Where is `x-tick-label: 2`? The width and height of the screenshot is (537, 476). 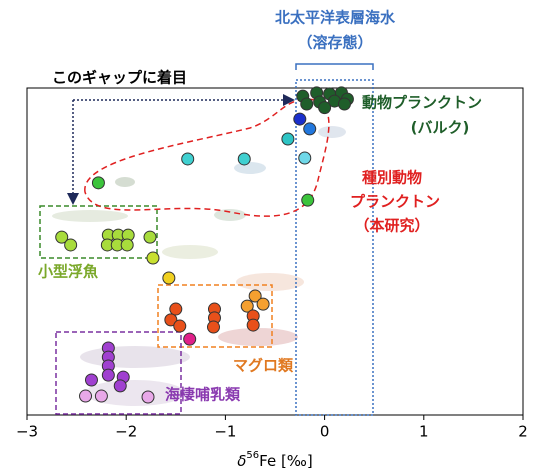
x-tick-label: 2 is located at coordinates (523, 432).